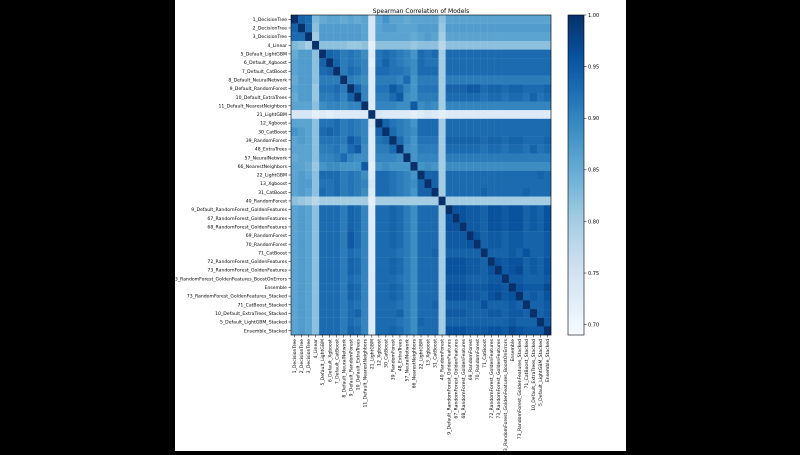 The width and height of the screenshot is (800, 455). I want to click on y-tick-label: 69_RandomForest, so click(266, 236).